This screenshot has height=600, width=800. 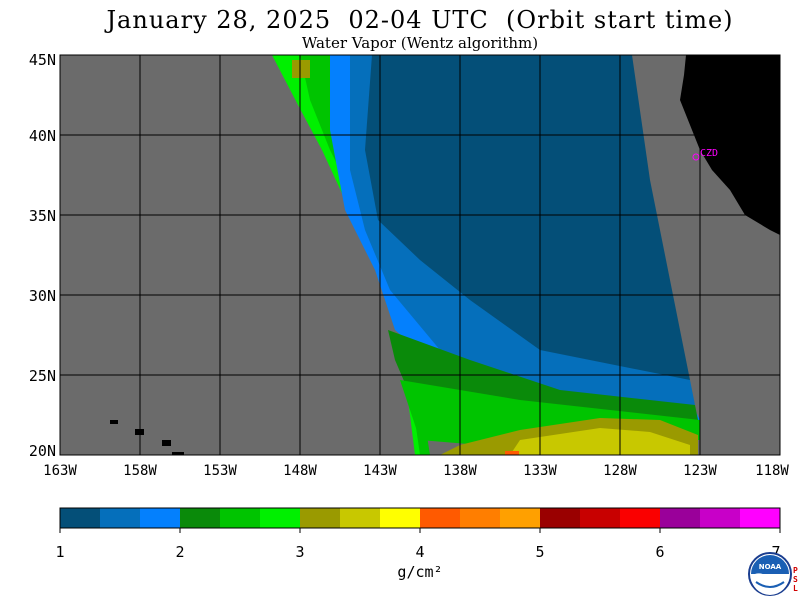 I want to click on lon-label-118w: 118W, so click(x=772, y=471).